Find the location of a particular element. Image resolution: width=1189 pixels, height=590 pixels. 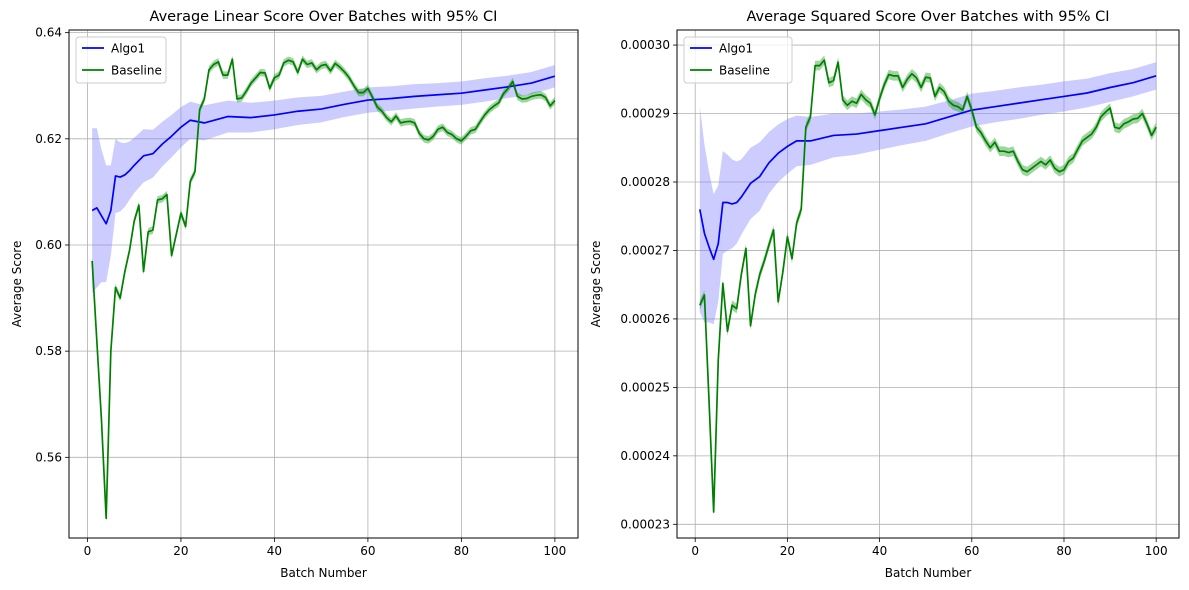

y-tick-label: 0.62 is located at coordinates (48, 139).